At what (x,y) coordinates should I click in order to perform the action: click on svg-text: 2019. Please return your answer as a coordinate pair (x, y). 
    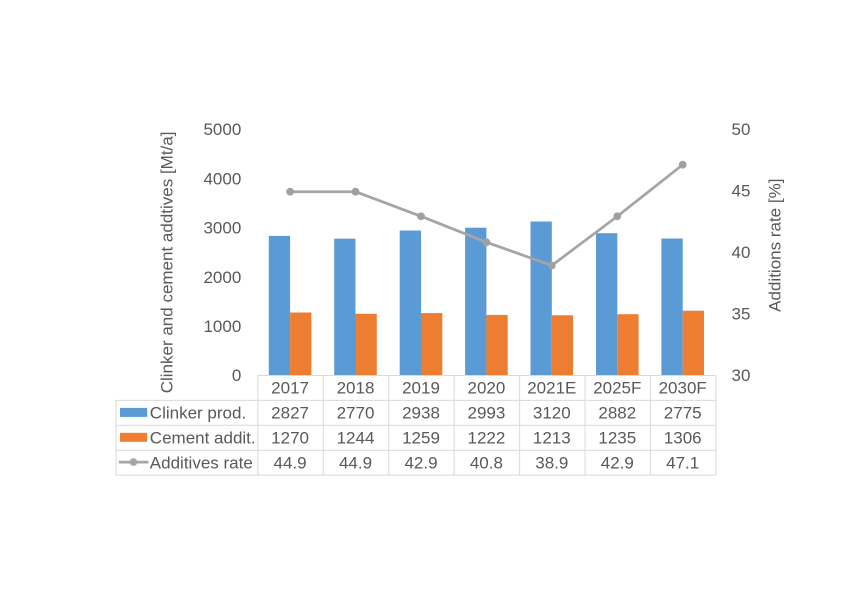
    Looking at the image, I should click on (421, 388).